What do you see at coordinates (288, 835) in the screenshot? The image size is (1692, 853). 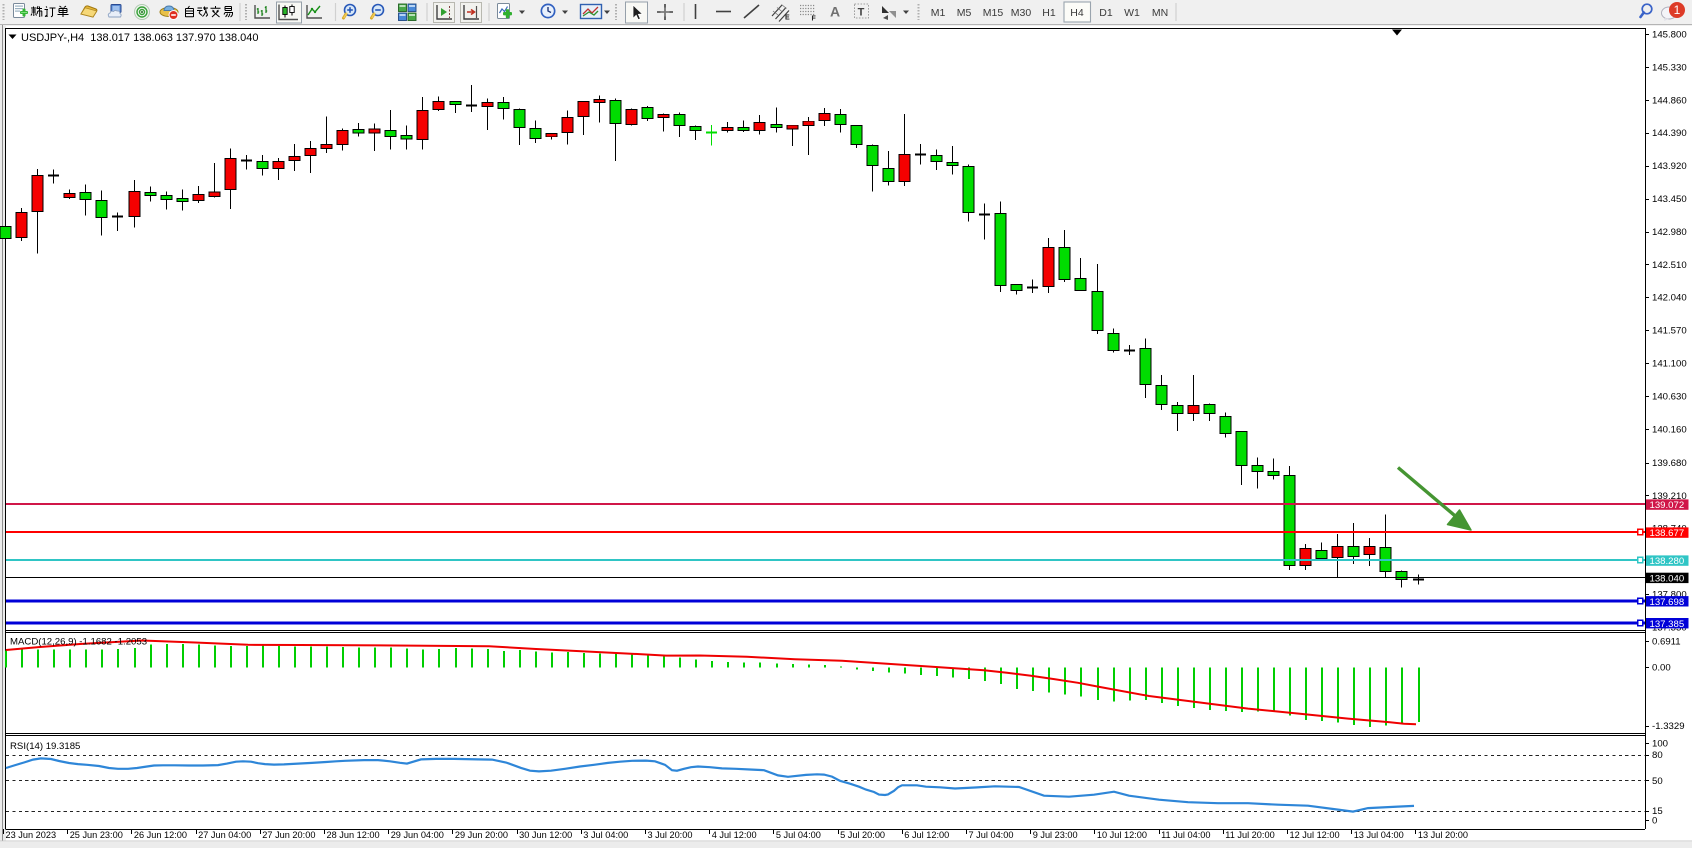 I see `svg-text: 27 Jun 20:00` at bounding box center [288, 835].